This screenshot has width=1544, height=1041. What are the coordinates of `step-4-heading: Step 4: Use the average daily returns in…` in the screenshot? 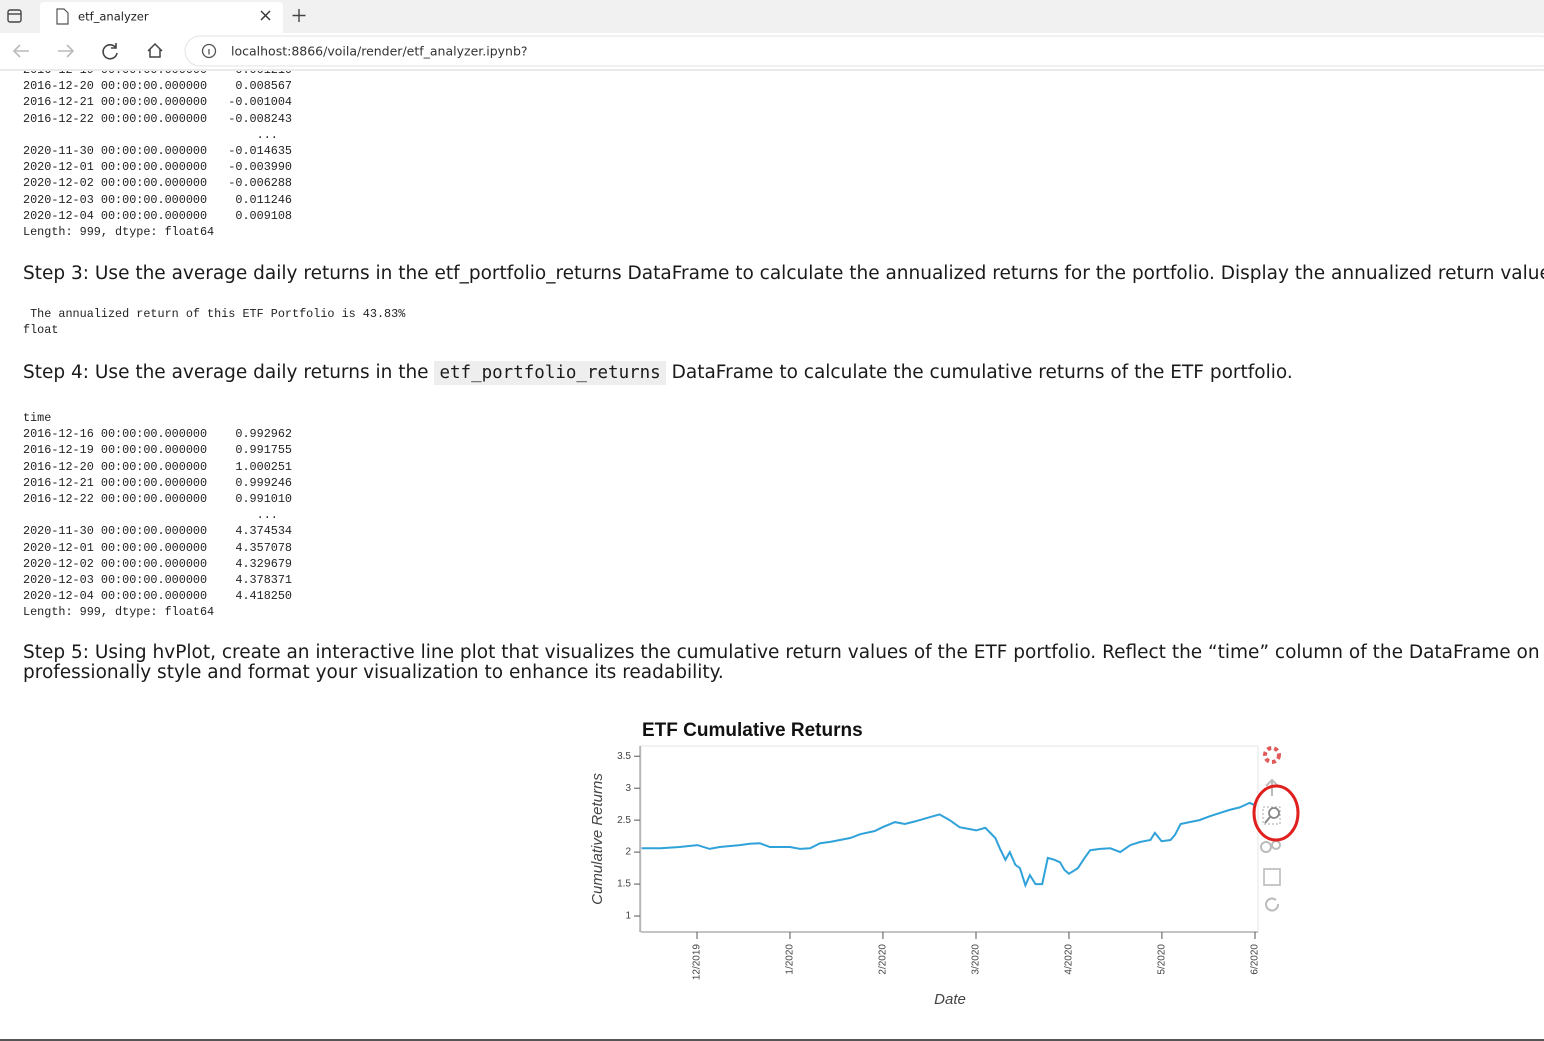 It's located at (658, 373).